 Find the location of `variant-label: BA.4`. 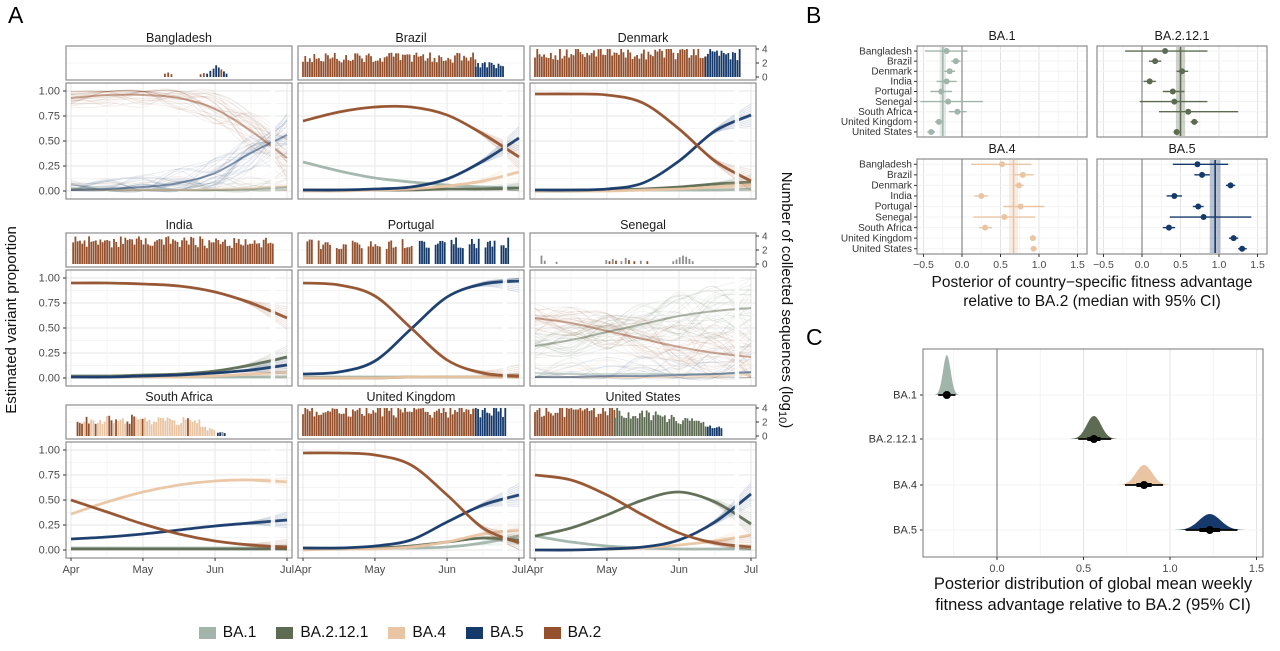

variant-label: BA.4 is located at coordinates (905, 486).